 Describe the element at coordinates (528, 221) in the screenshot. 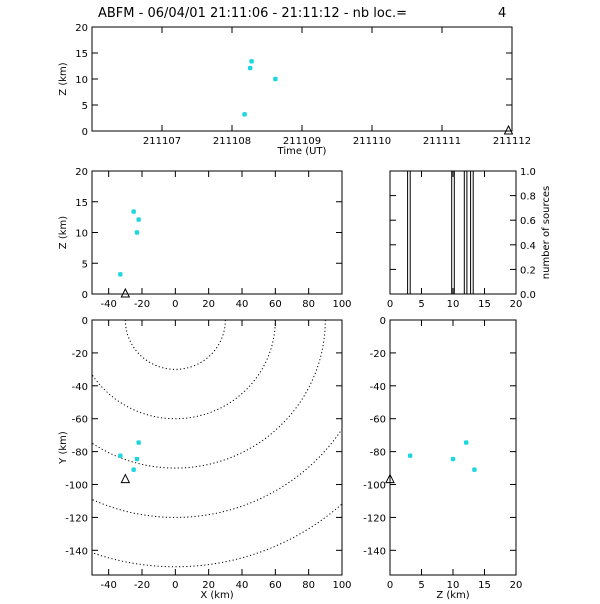

I see `y-tick-label: 0.6` at that location.